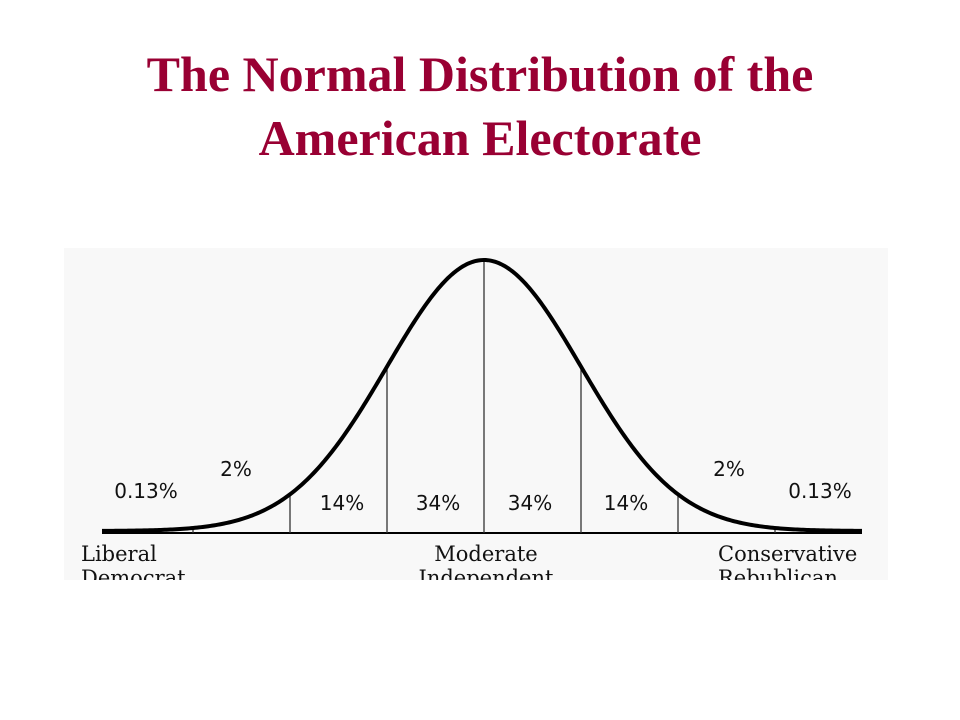 The image size is (960, 720). I want to click on segment-label-left-tail: 0.13%, so click(146, 491).